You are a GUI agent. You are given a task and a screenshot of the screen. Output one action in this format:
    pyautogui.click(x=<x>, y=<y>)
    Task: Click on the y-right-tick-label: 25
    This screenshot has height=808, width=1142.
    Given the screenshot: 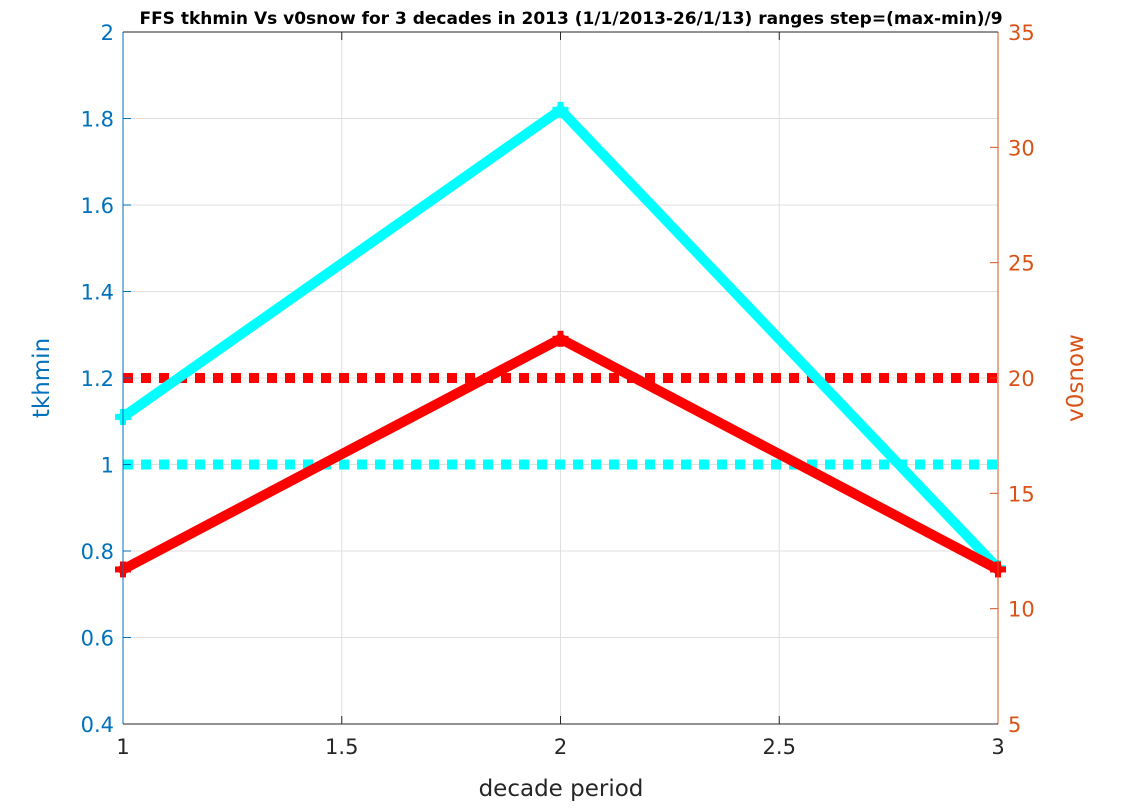 What is the action you would take?
    pyautogui.click(x=1021, y=264)
    